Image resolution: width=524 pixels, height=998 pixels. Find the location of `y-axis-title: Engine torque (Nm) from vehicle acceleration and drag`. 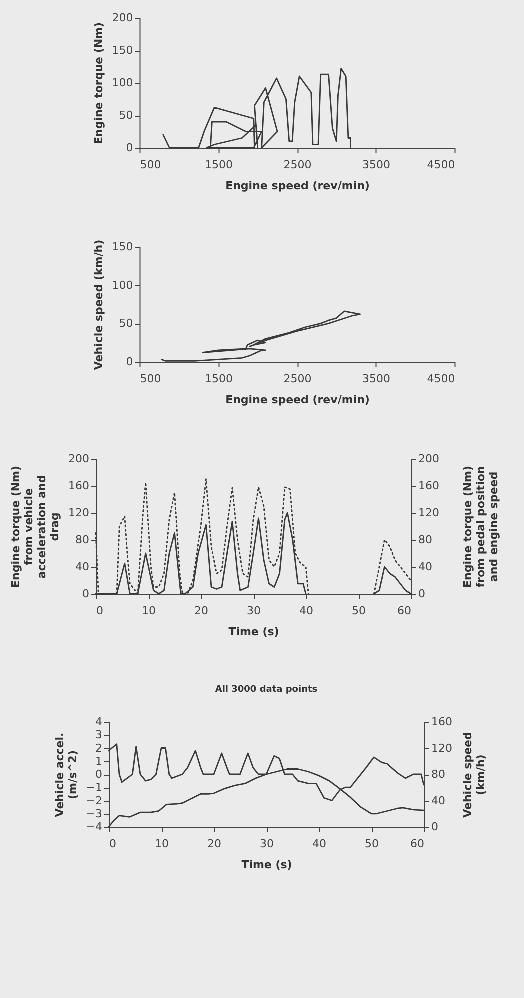

y-axis-title: Engine torque (Nm) from vehicle acceleration and drag is located at coordinates (36, 527).